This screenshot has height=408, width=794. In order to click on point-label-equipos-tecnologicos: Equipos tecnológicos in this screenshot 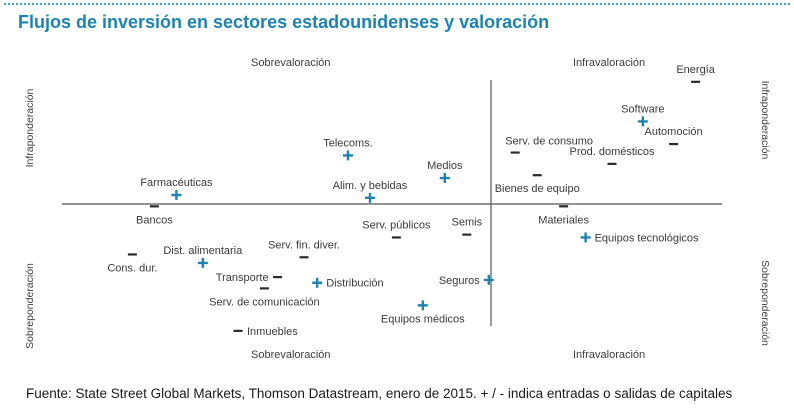, I will do `click(647, 238)`.